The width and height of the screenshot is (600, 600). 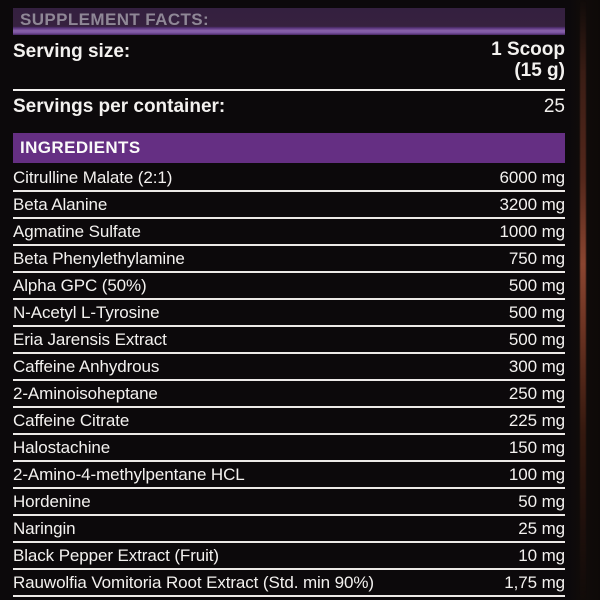 I want to click on ingredient-name: 2-Amino-4-methylpentane HCL, so click(x=129, y=474).